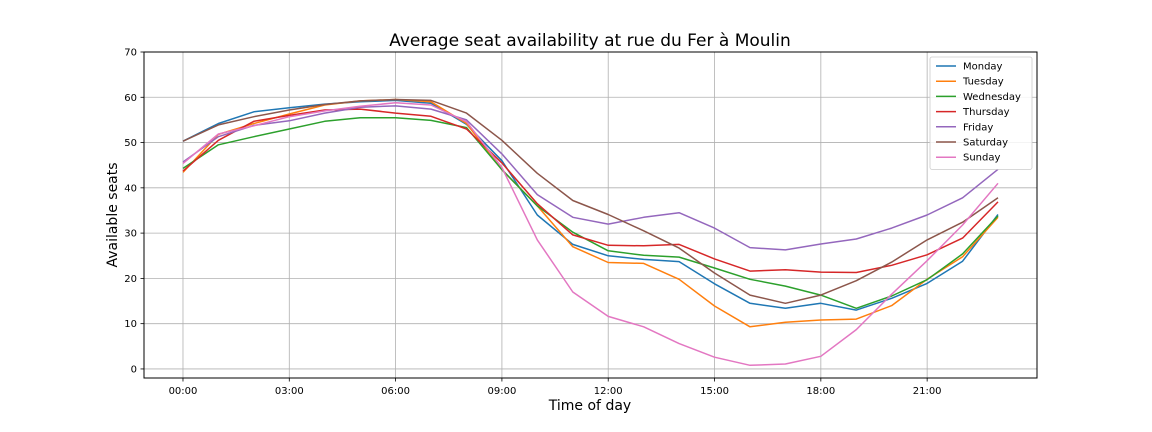 Image resolution: width=1152 pixels, height=432 pixels. I want to click on x-tick-label: 15:00, so click(714, 391).